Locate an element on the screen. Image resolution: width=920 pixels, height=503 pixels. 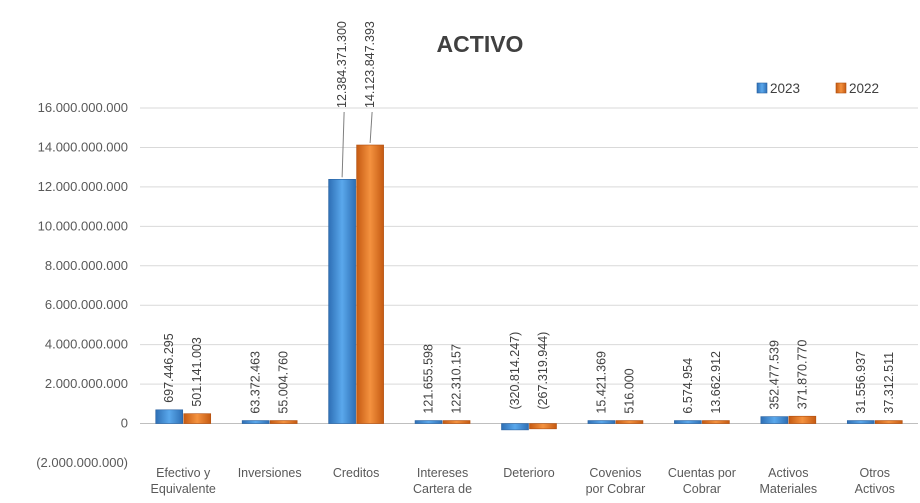
data-label: (320.814.247) is located at coordinates (515, 371).